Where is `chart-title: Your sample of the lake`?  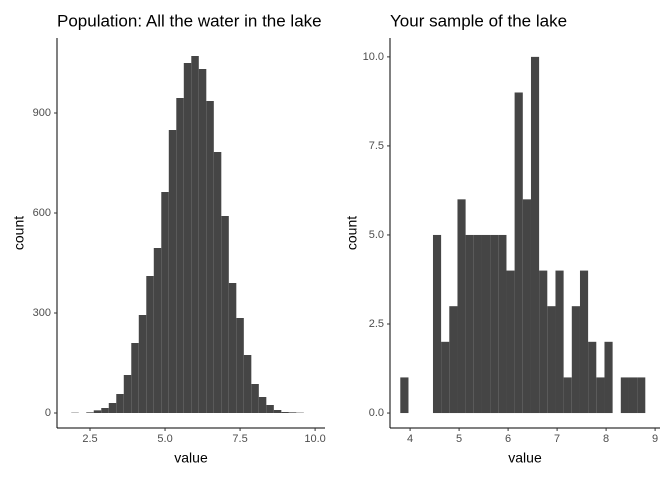 chart-title: Your sample of the lake is located at coordinates (478, 20).